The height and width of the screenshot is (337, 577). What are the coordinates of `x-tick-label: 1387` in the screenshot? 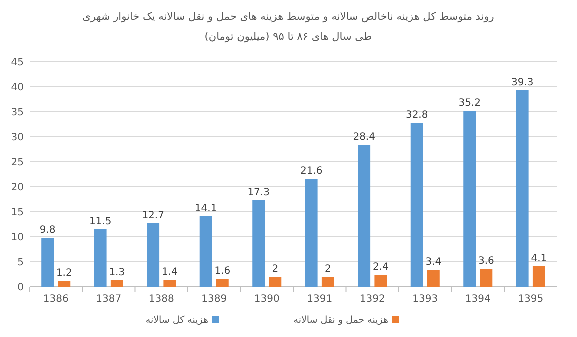 It's located at (109, 299).